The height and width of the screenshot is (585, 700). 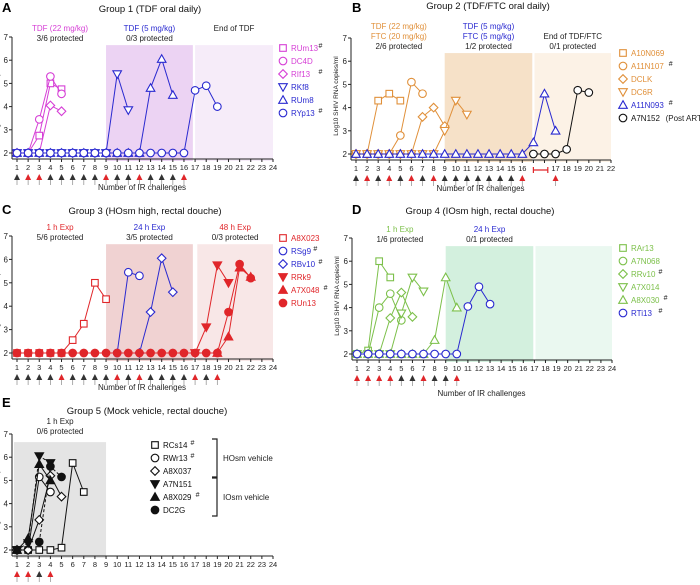 I want to click on y-axis-label: Log10 SHIV RNA copies/ml, so click(x=336, y=96).